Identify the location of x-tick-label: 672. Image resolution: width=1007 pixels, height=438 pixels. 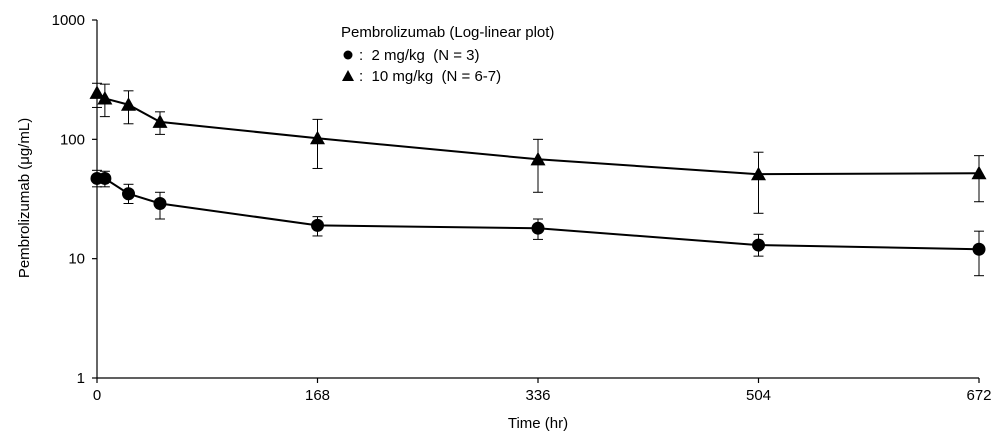
(978, 395).